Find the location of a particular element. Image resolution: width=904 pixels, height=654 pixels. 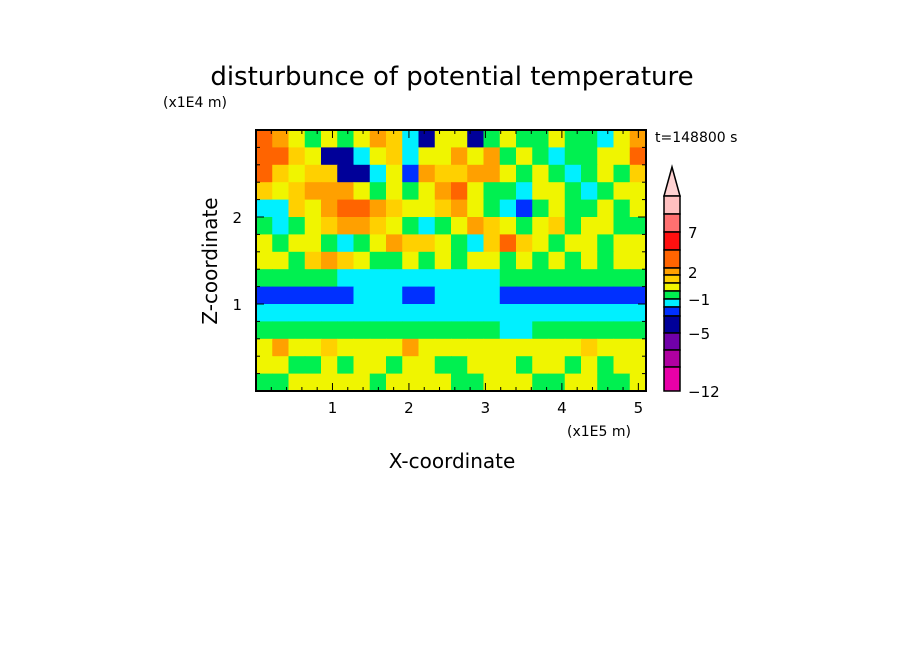

x-tick-label: 1 is located at coordinates (333, 408).